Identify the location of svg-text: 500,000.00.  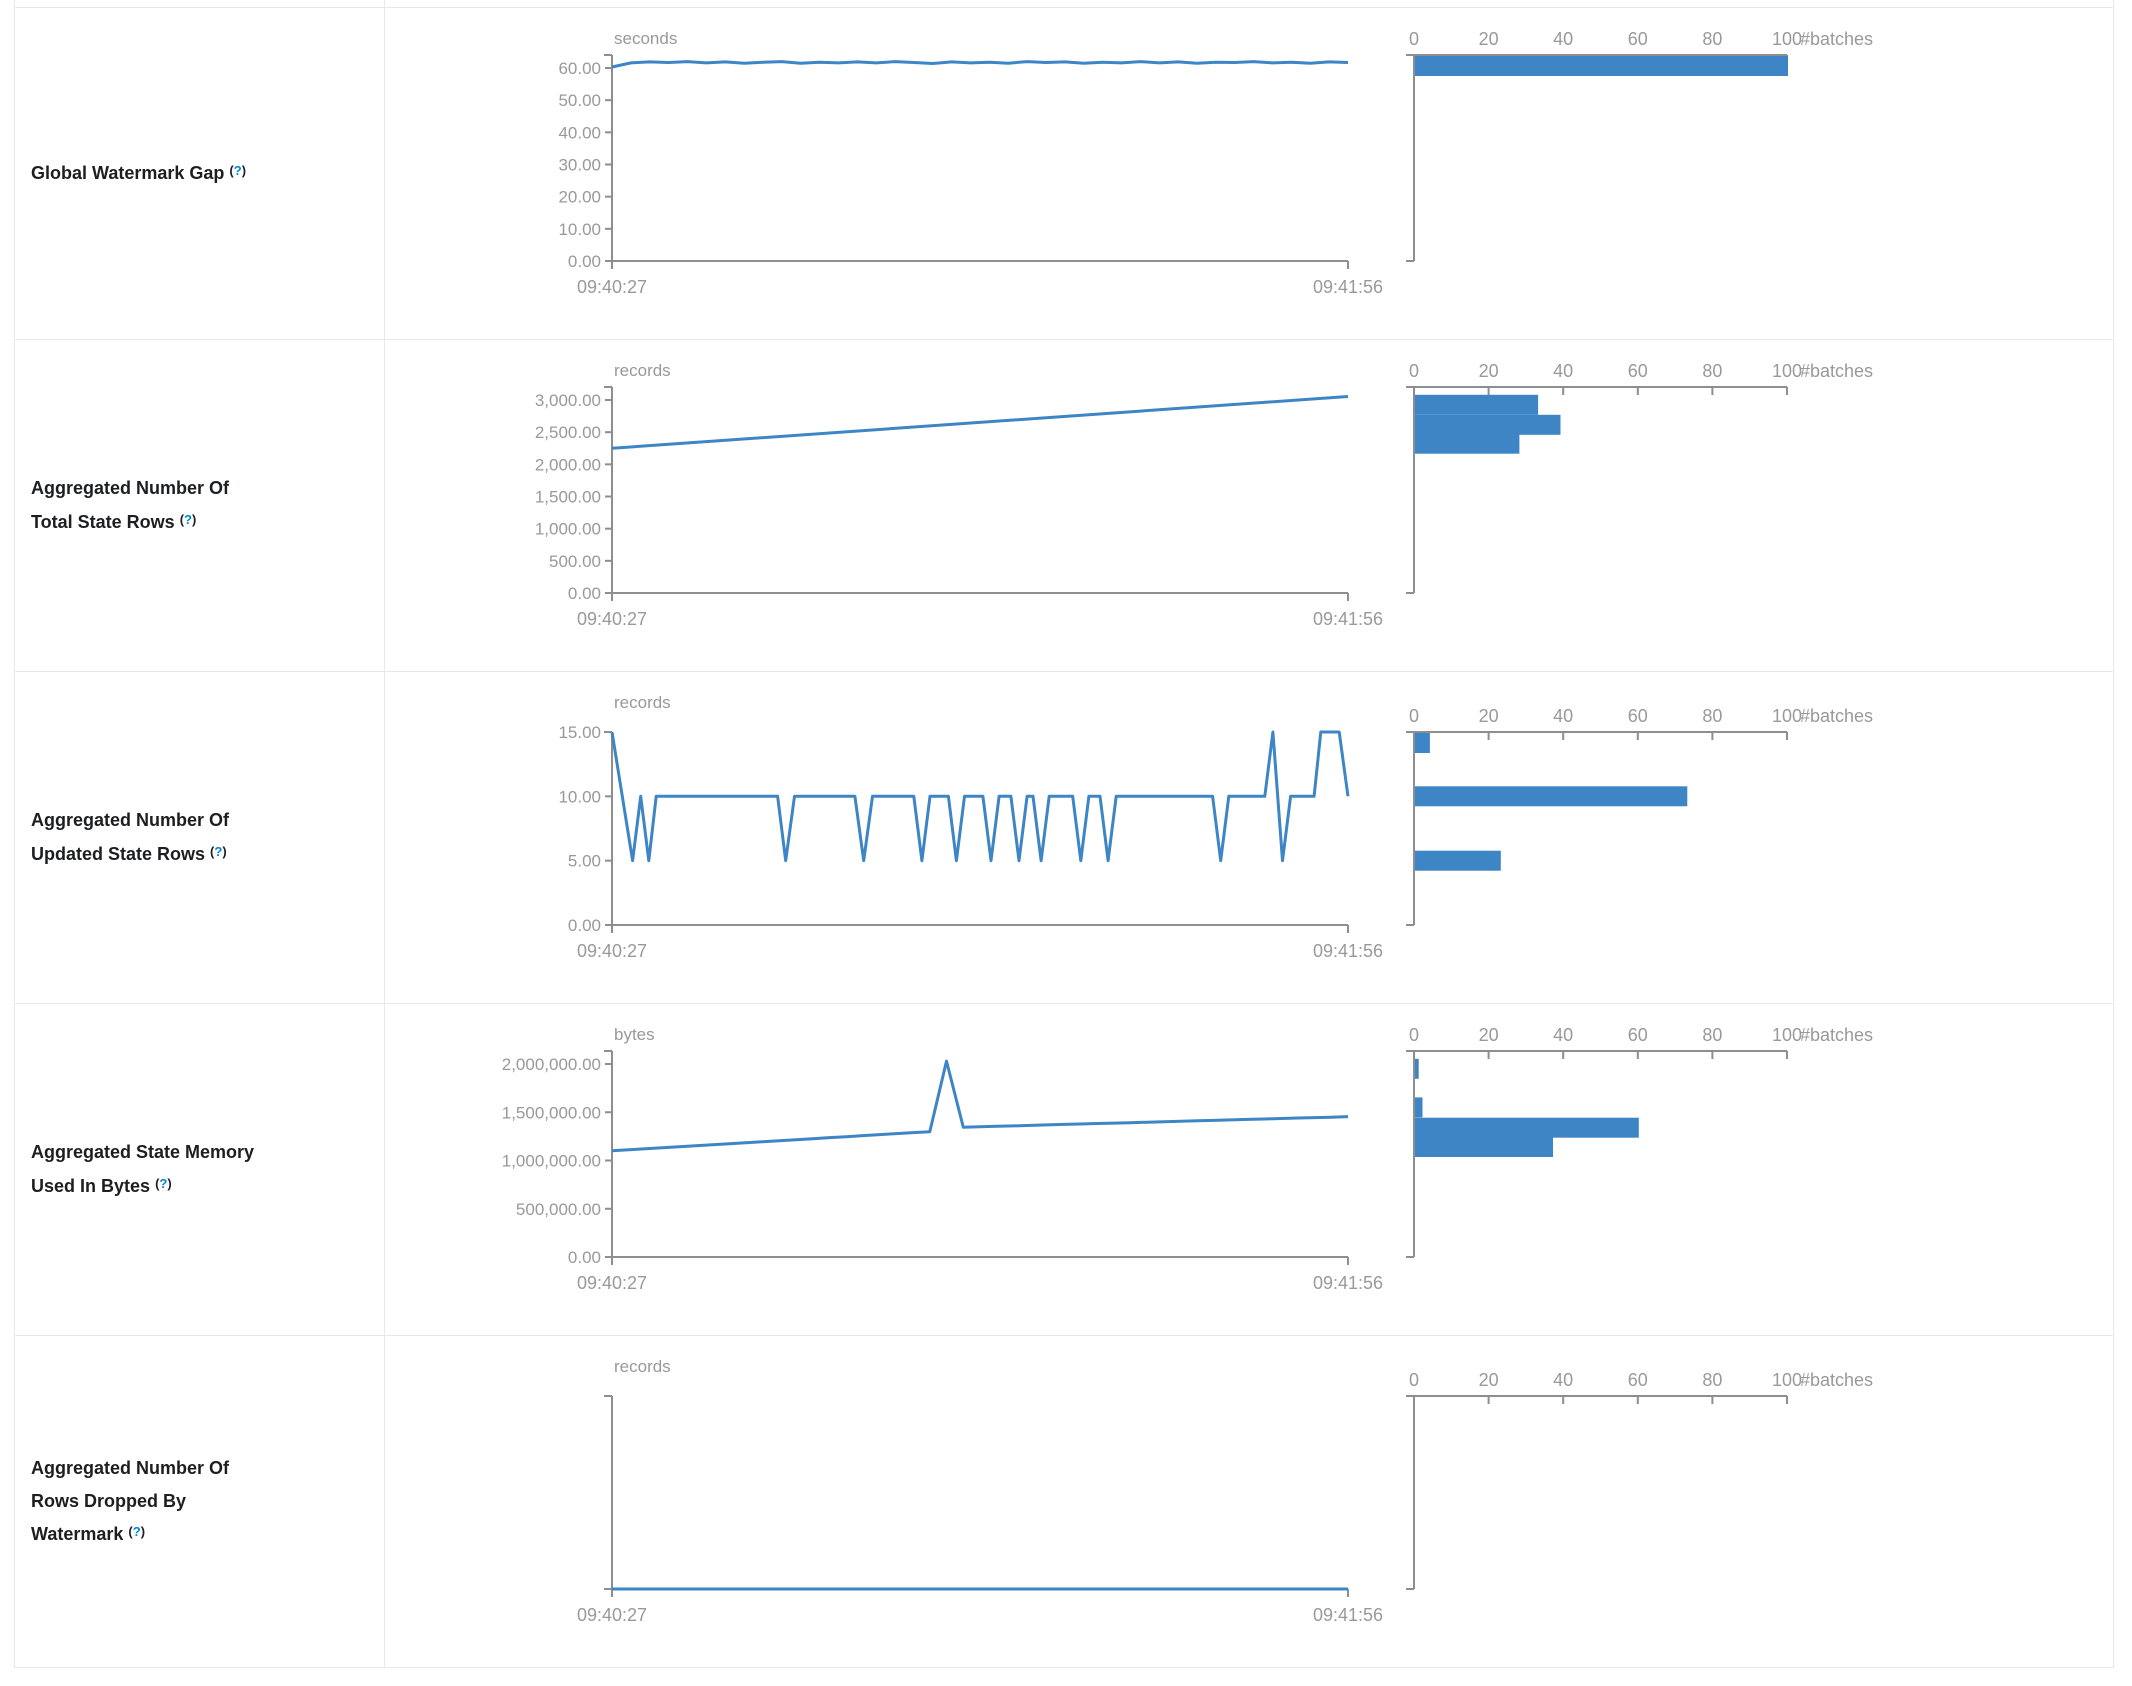
(558, 1209).